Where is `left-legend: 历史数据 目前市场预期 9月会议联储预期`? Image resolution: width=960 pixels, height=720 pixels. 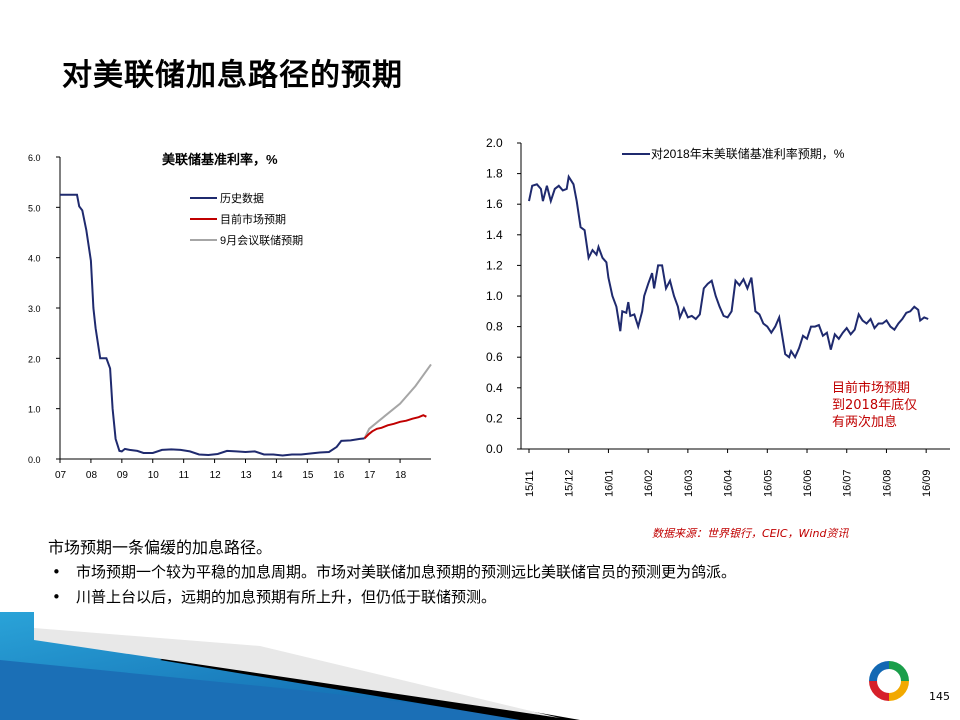
left-legend: 历史数据 目前市场预期 9月会议联储预期 is located at coordinates (246, 219).